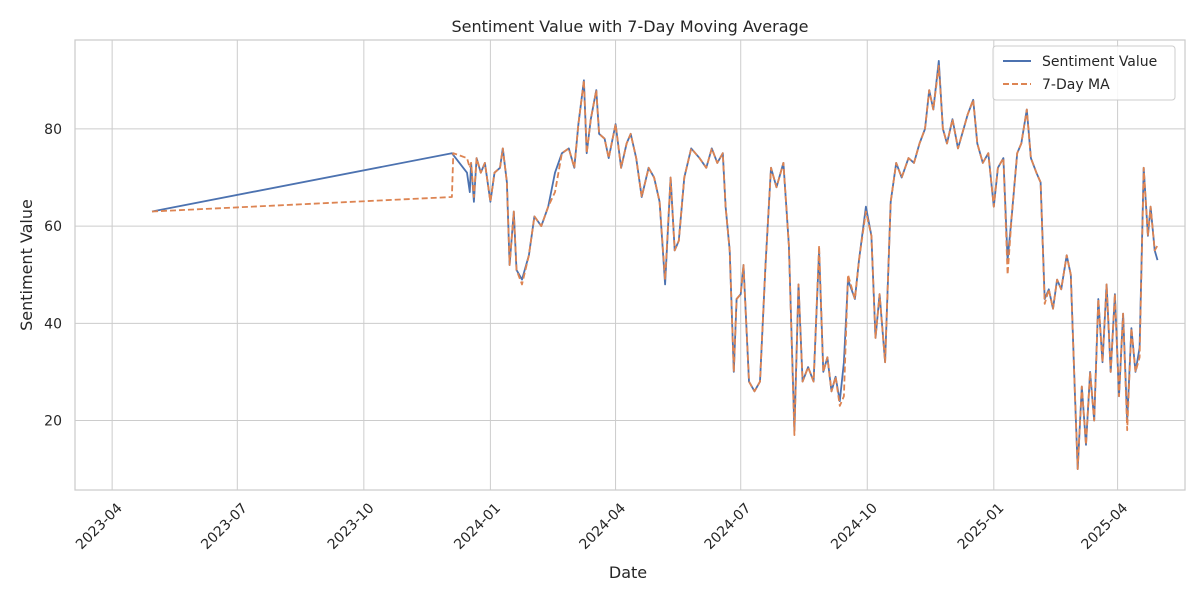  What do you see at coordinates (53, 130) in the screenshot?
I see `y-tick-label: 80` at bounding box center [53, 130].